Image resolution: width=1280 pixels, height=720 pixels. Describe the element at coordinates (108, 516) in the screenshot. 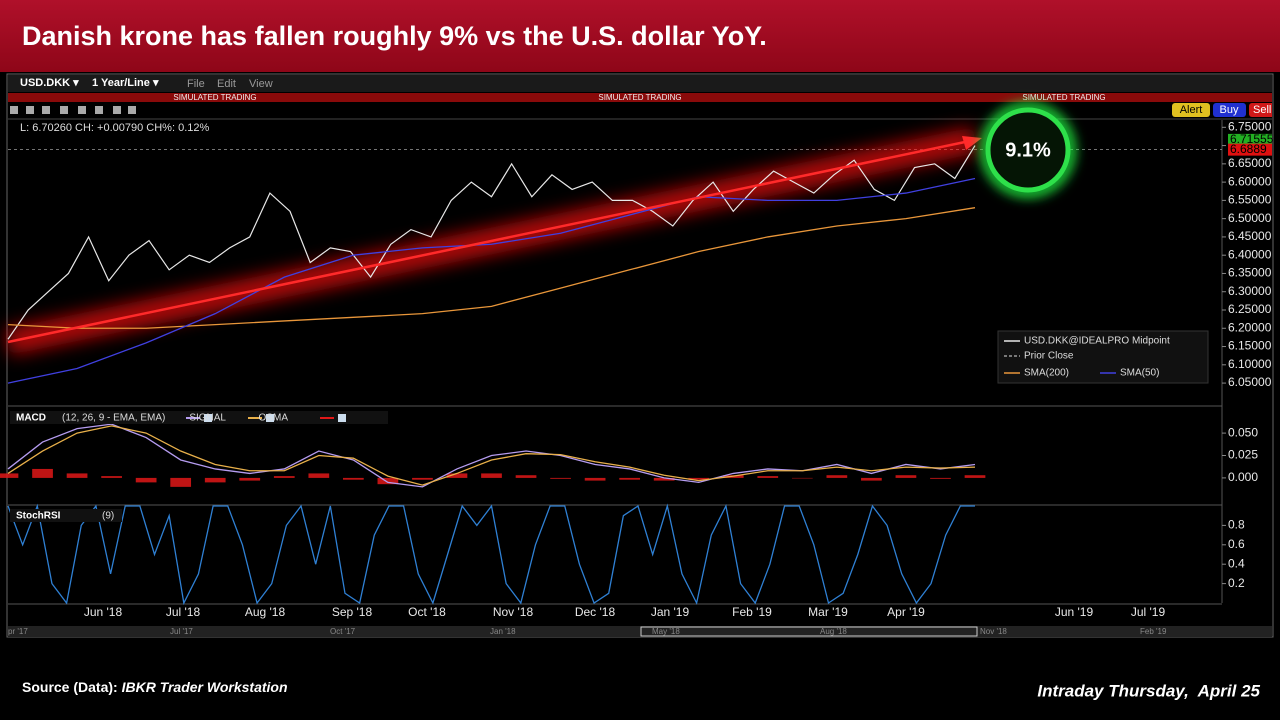

I see `panel-params: (9)` at that location.